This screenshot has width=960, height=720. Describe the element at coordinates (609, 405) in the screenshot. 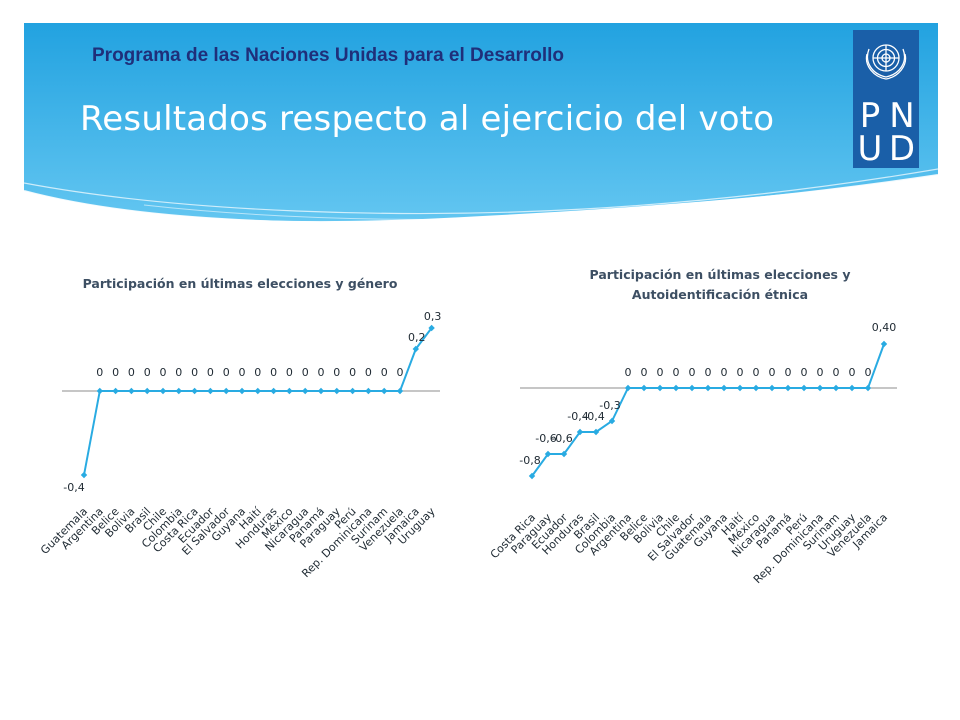

I see `chart2-data-label: -0,3` at that location.